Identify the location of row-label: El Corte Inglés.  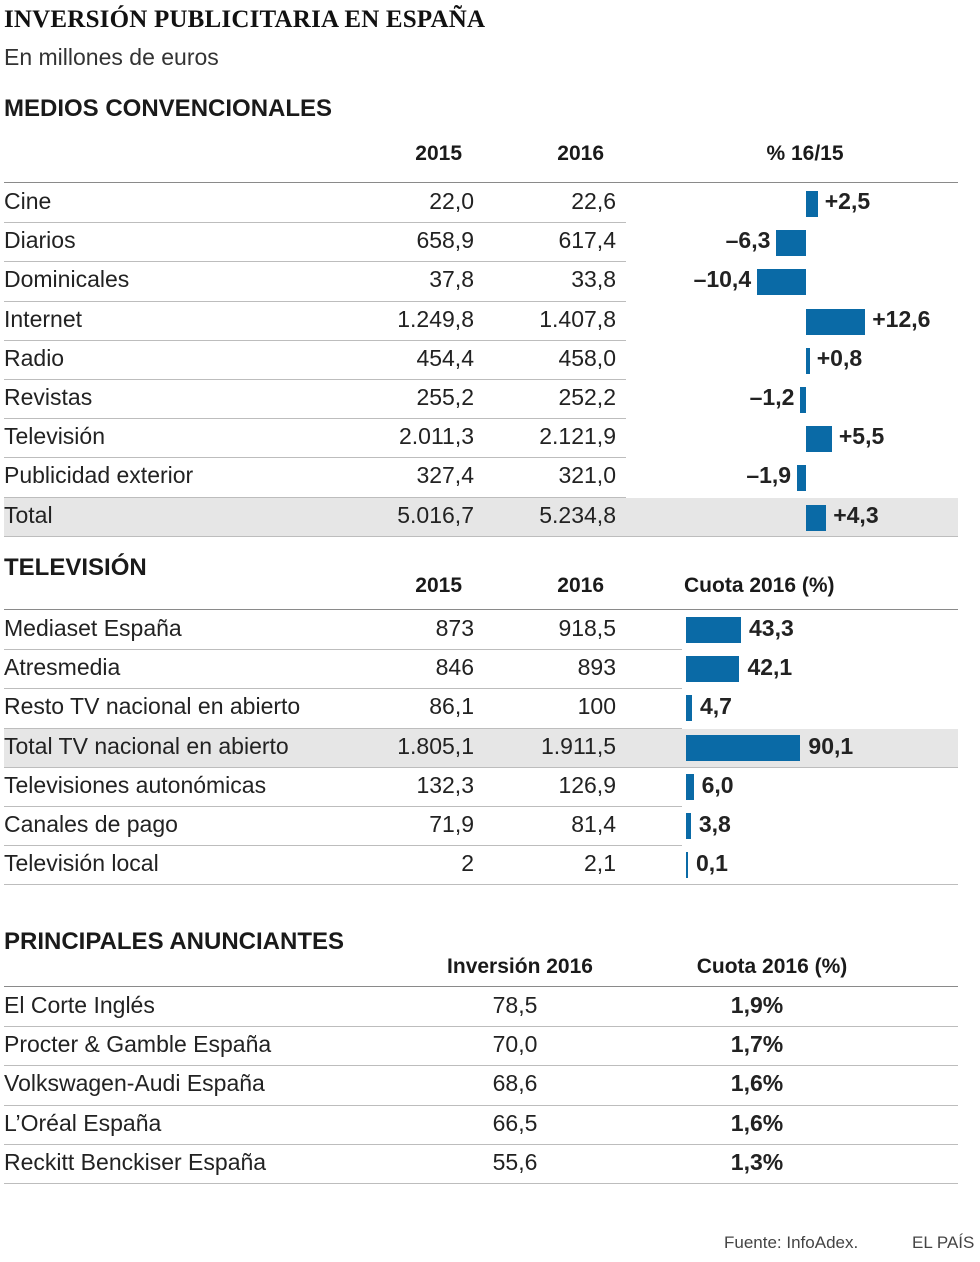
(79, 1005).